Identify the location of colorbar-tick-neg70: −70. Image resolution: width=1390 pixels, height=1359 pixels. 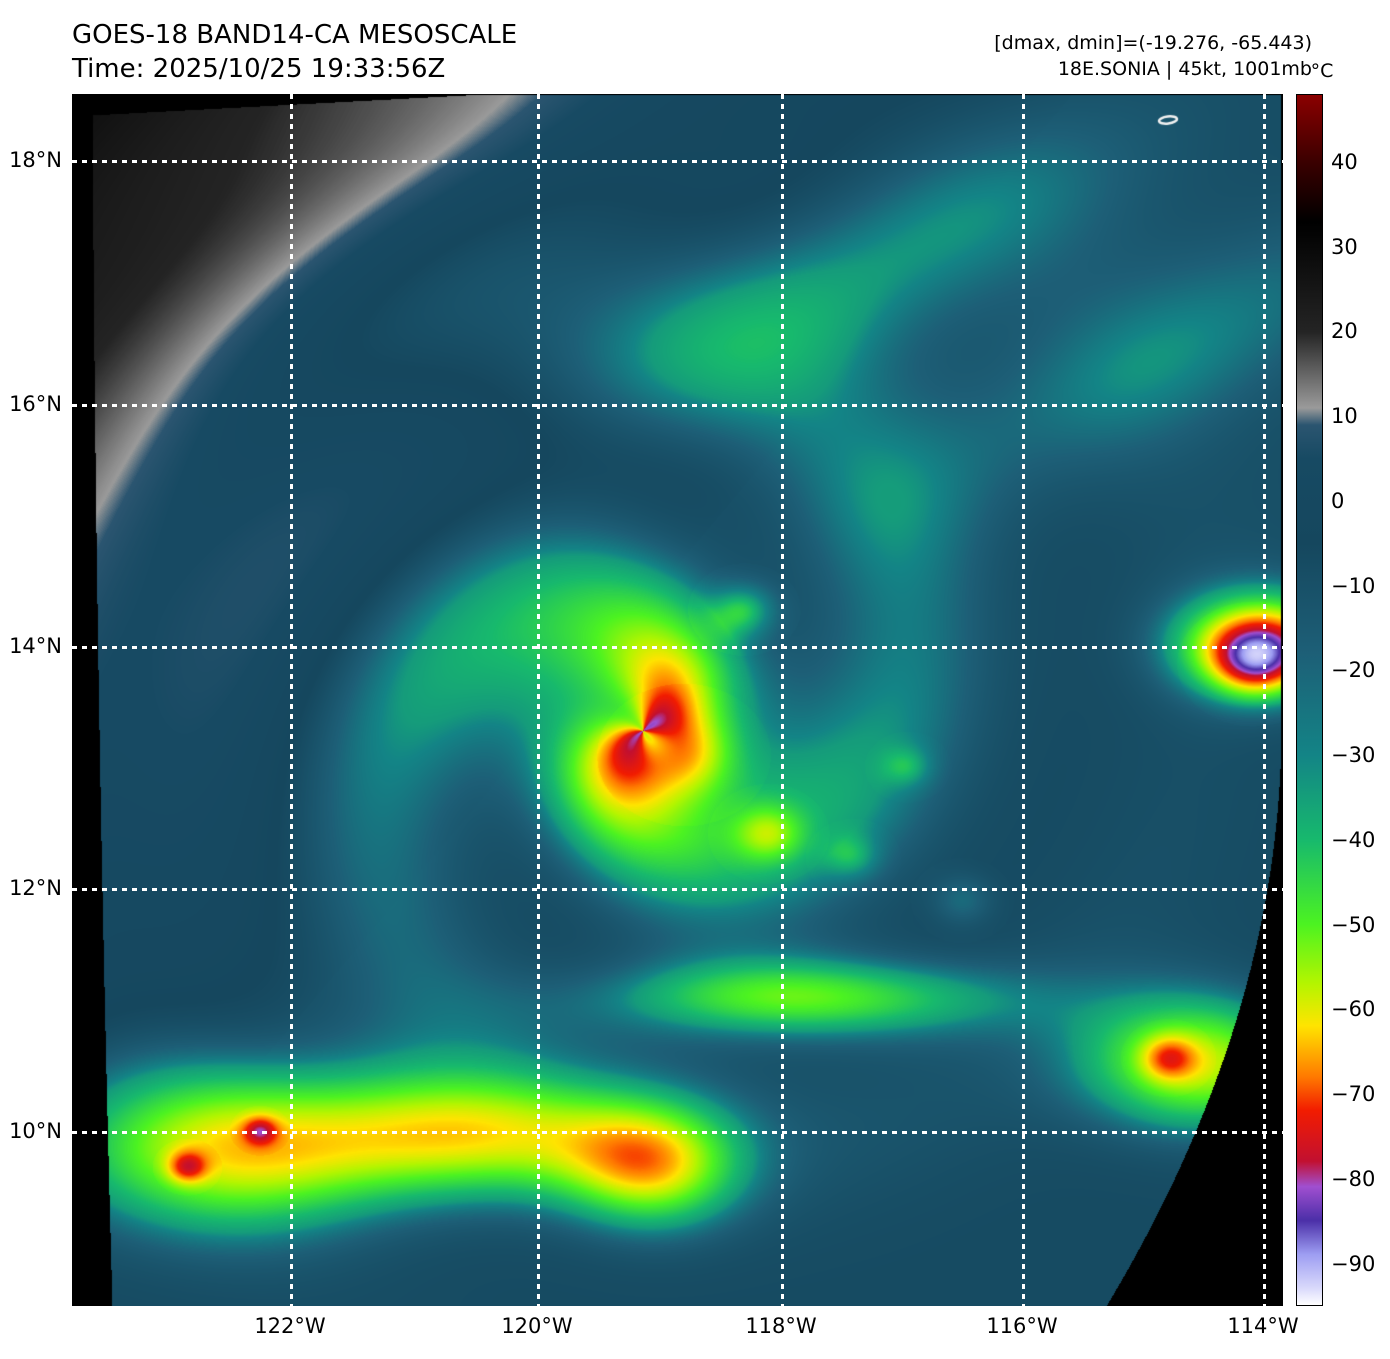
(1353, 1094).